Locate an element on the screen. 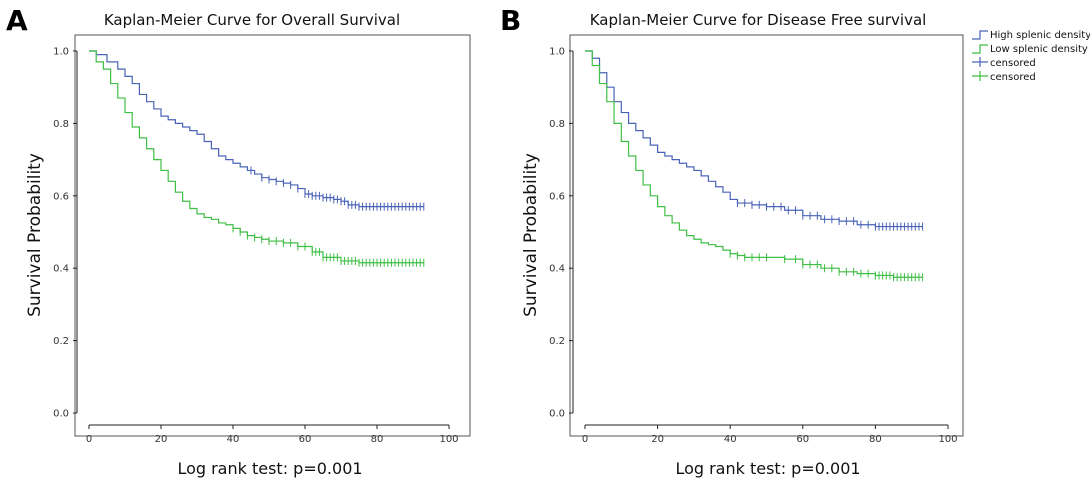 The width and height of the screenshot is (1090, 487). panel-b-letter: B is located at coordinates (510, 20).